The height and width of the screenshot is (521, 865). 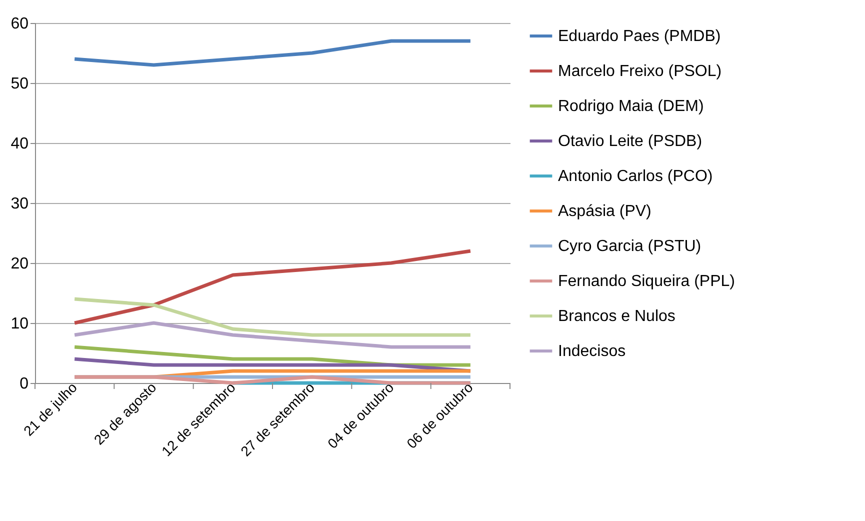 What do you see at coordinates (19, 84) in the screenshot?
I see `y-tick-label: 50` at bounding box center [19, 84].